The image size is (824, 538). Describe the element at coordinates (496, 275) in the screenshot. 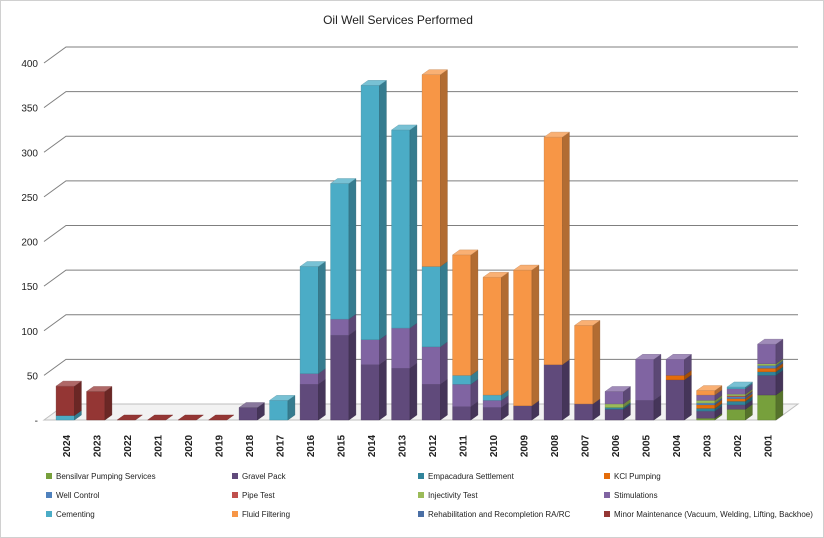

I see `bar-top-2010` at that location.